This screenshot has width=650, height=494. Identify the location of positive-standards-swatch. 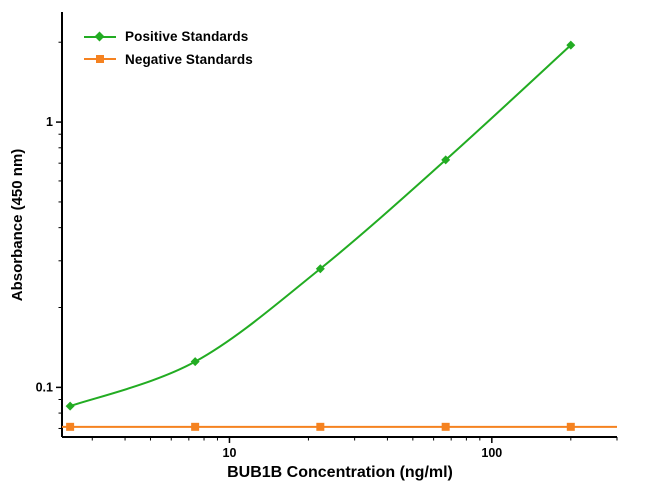
(100, 37).